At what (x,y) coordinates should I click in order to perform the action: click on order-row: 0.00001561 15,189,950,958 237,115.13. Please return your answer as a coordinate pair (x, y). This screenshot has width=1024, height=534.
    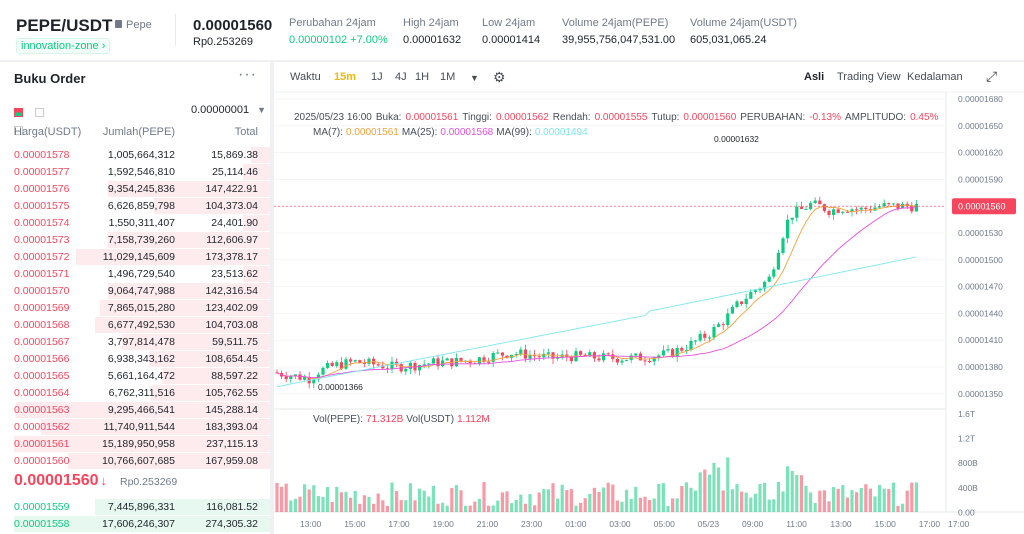
    Looking at the image, I should click on (135, 443).